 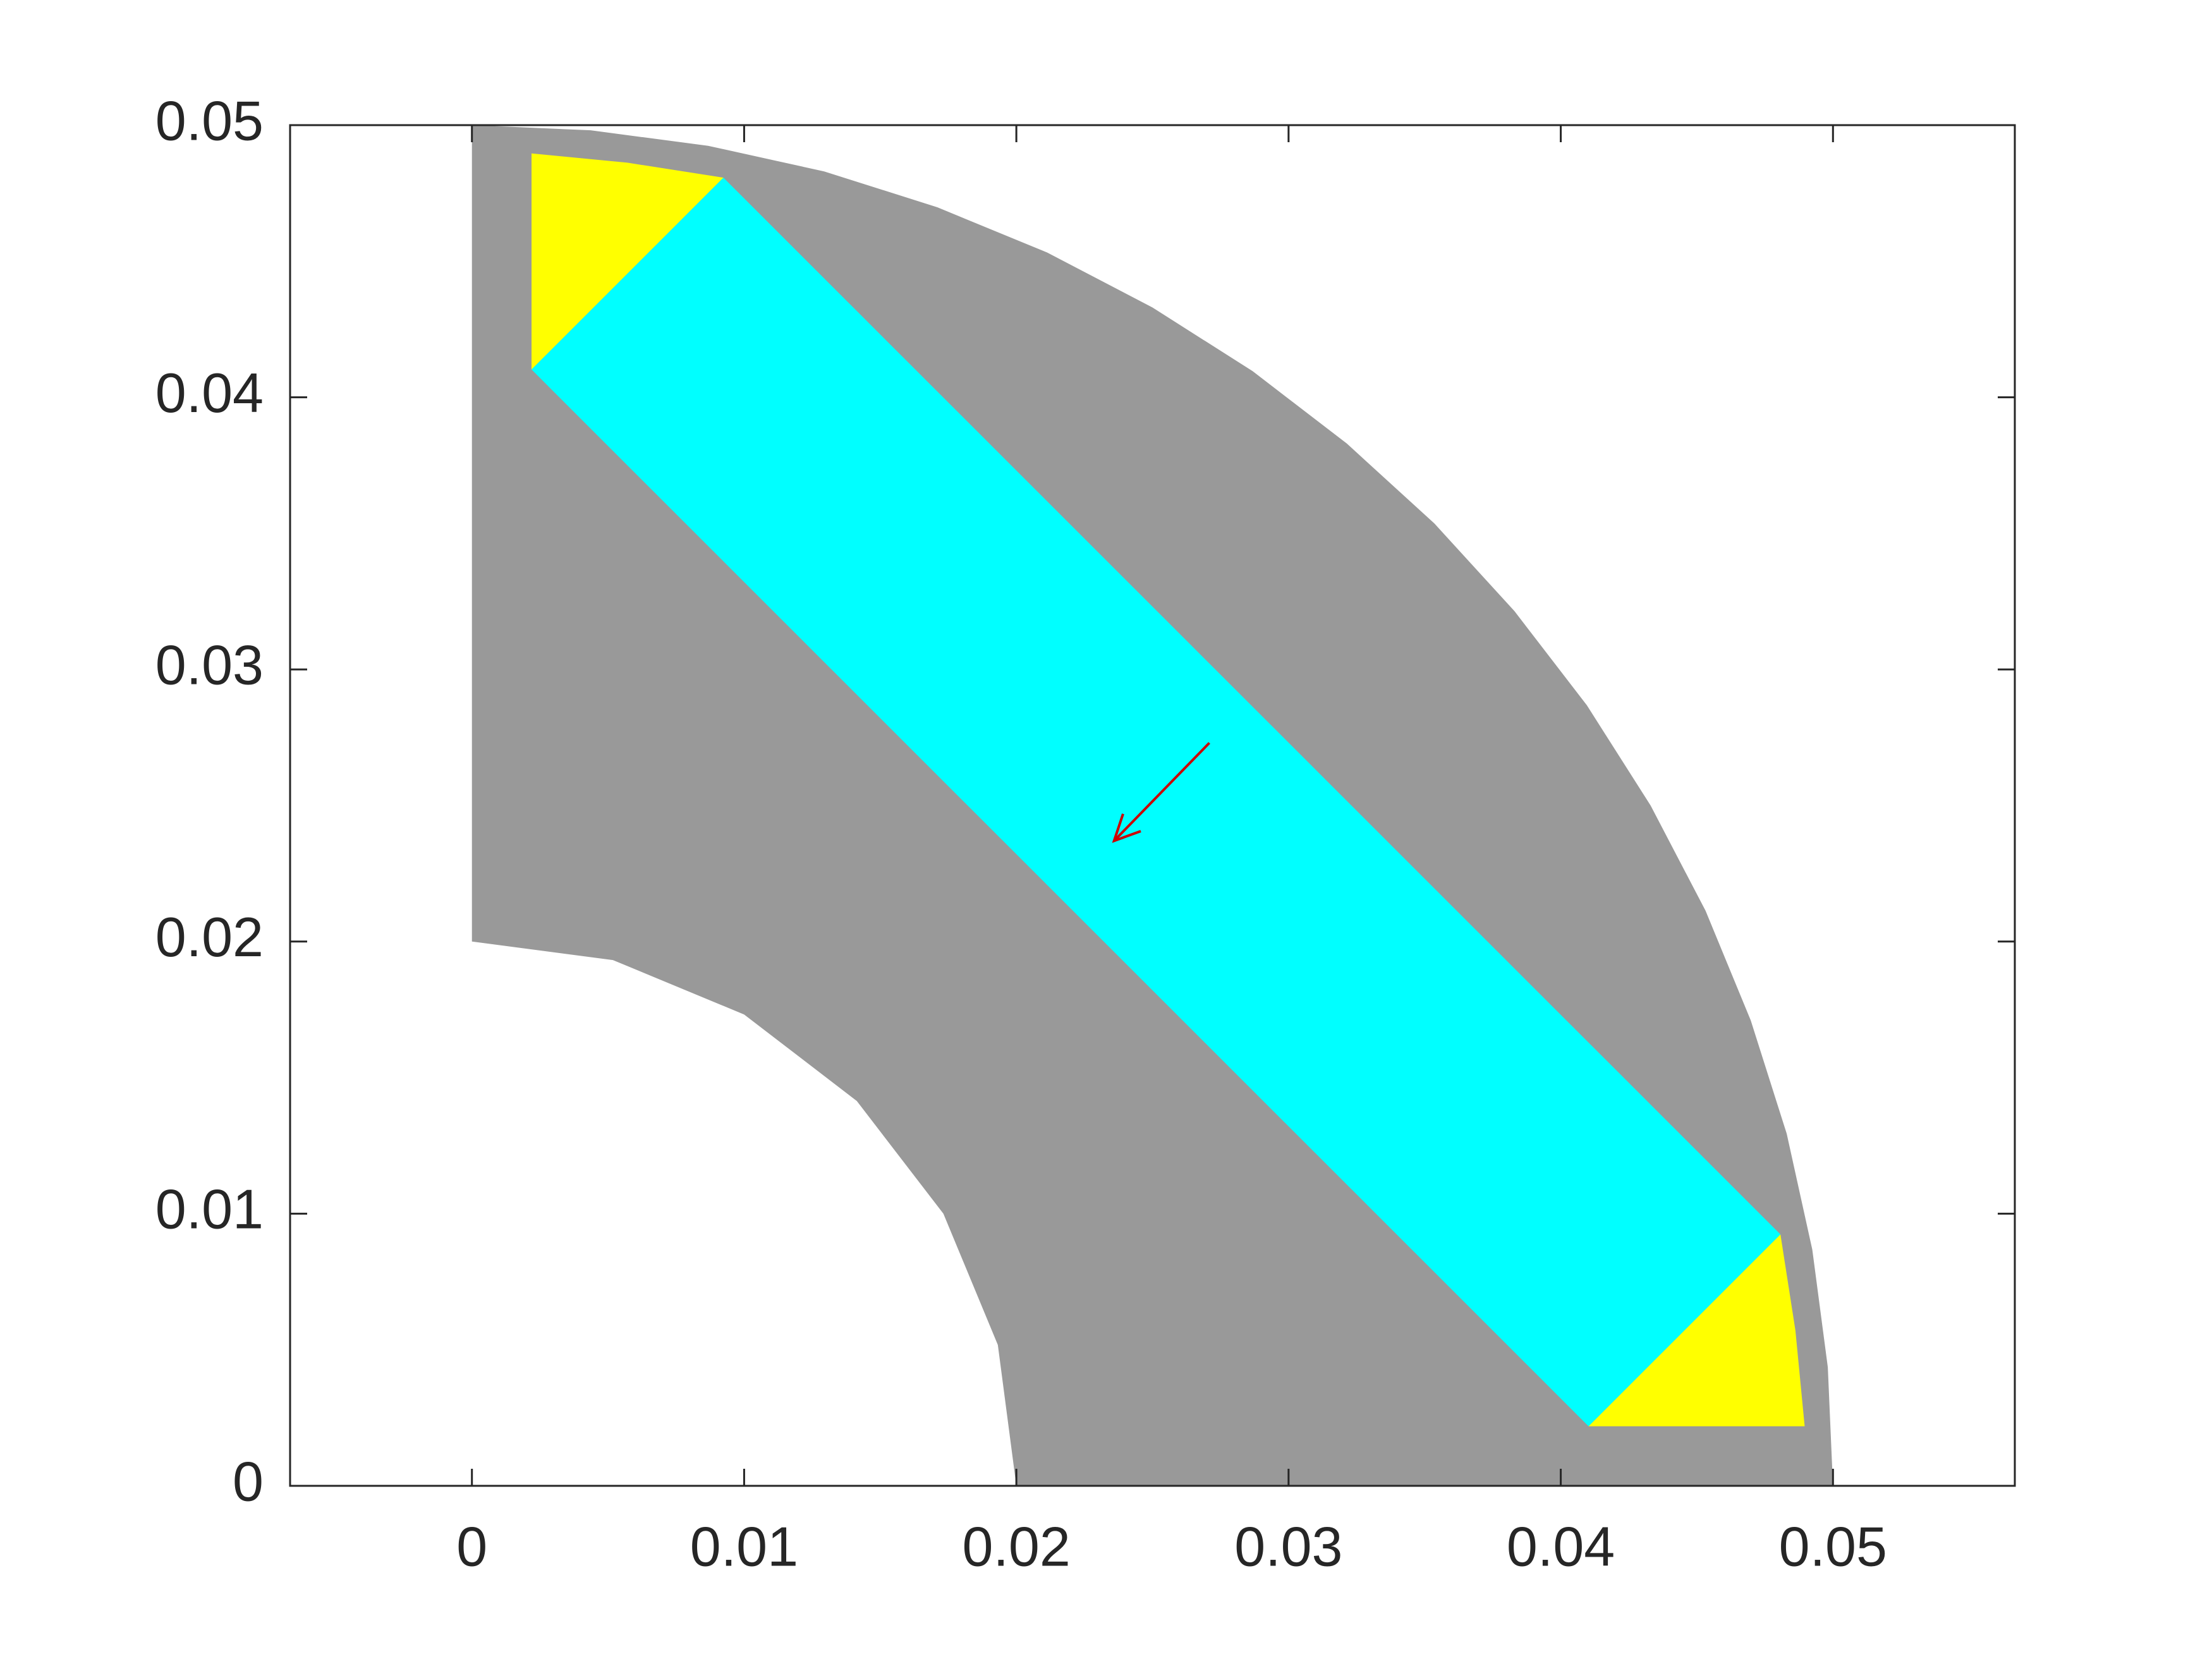 I want to click on y-tick-label: 0.05, so click(x=210, y=121).